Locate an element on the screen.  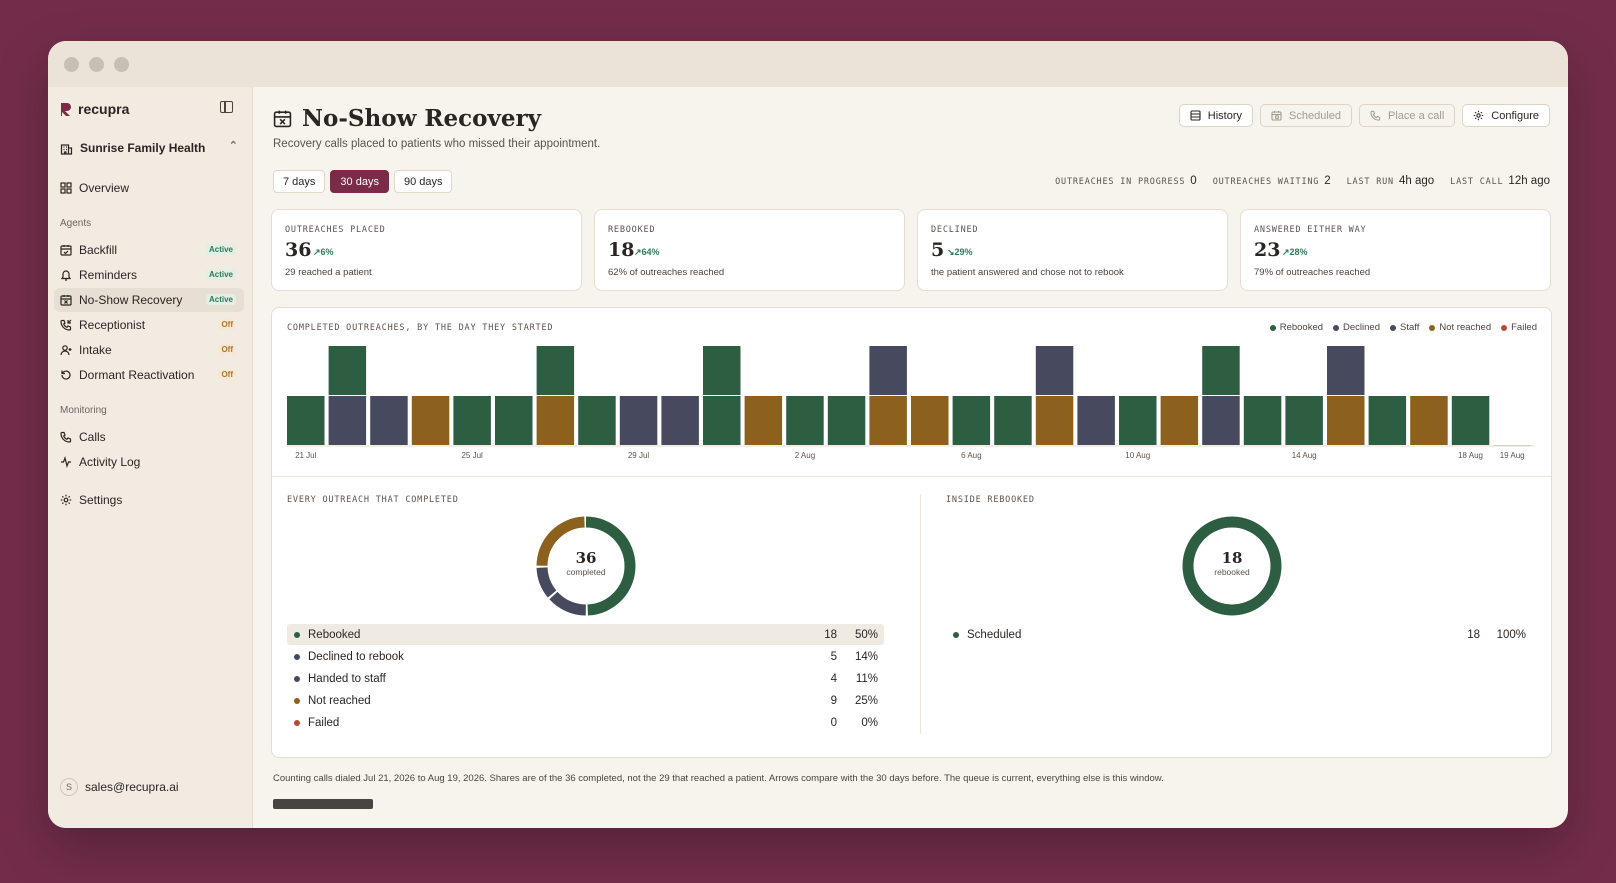
row-pct: 11% is located at coordinates (866, 678).